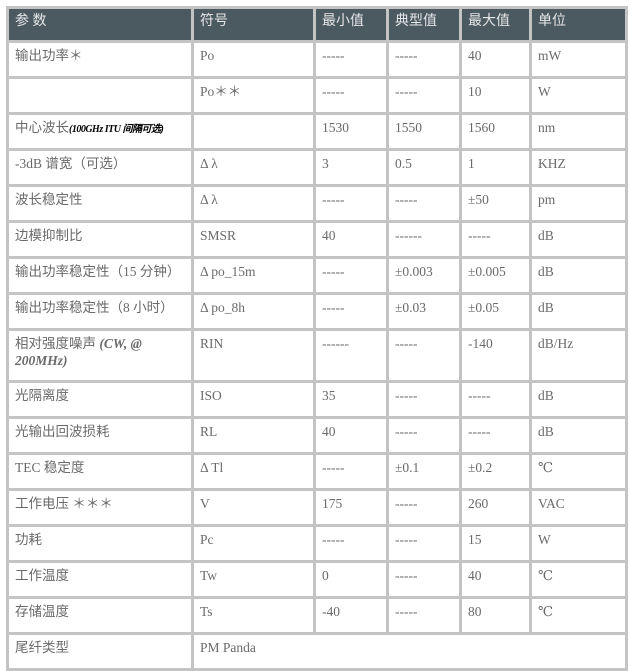 Image resolution: width=630 pixels, height=671 pixels. I want to click on cell-param: 光隔离度, so click(100, 399).